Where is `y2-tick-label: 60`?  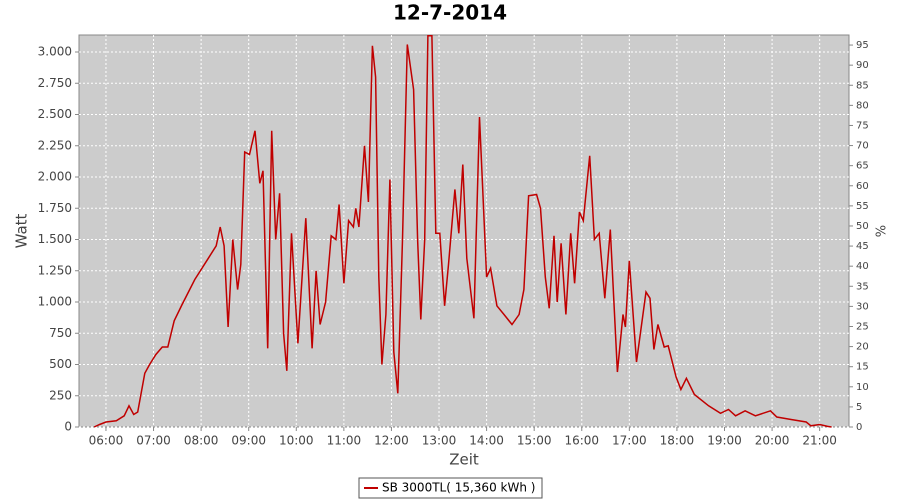 y2-tick-label: 60 is located at coordinates (862, 186).